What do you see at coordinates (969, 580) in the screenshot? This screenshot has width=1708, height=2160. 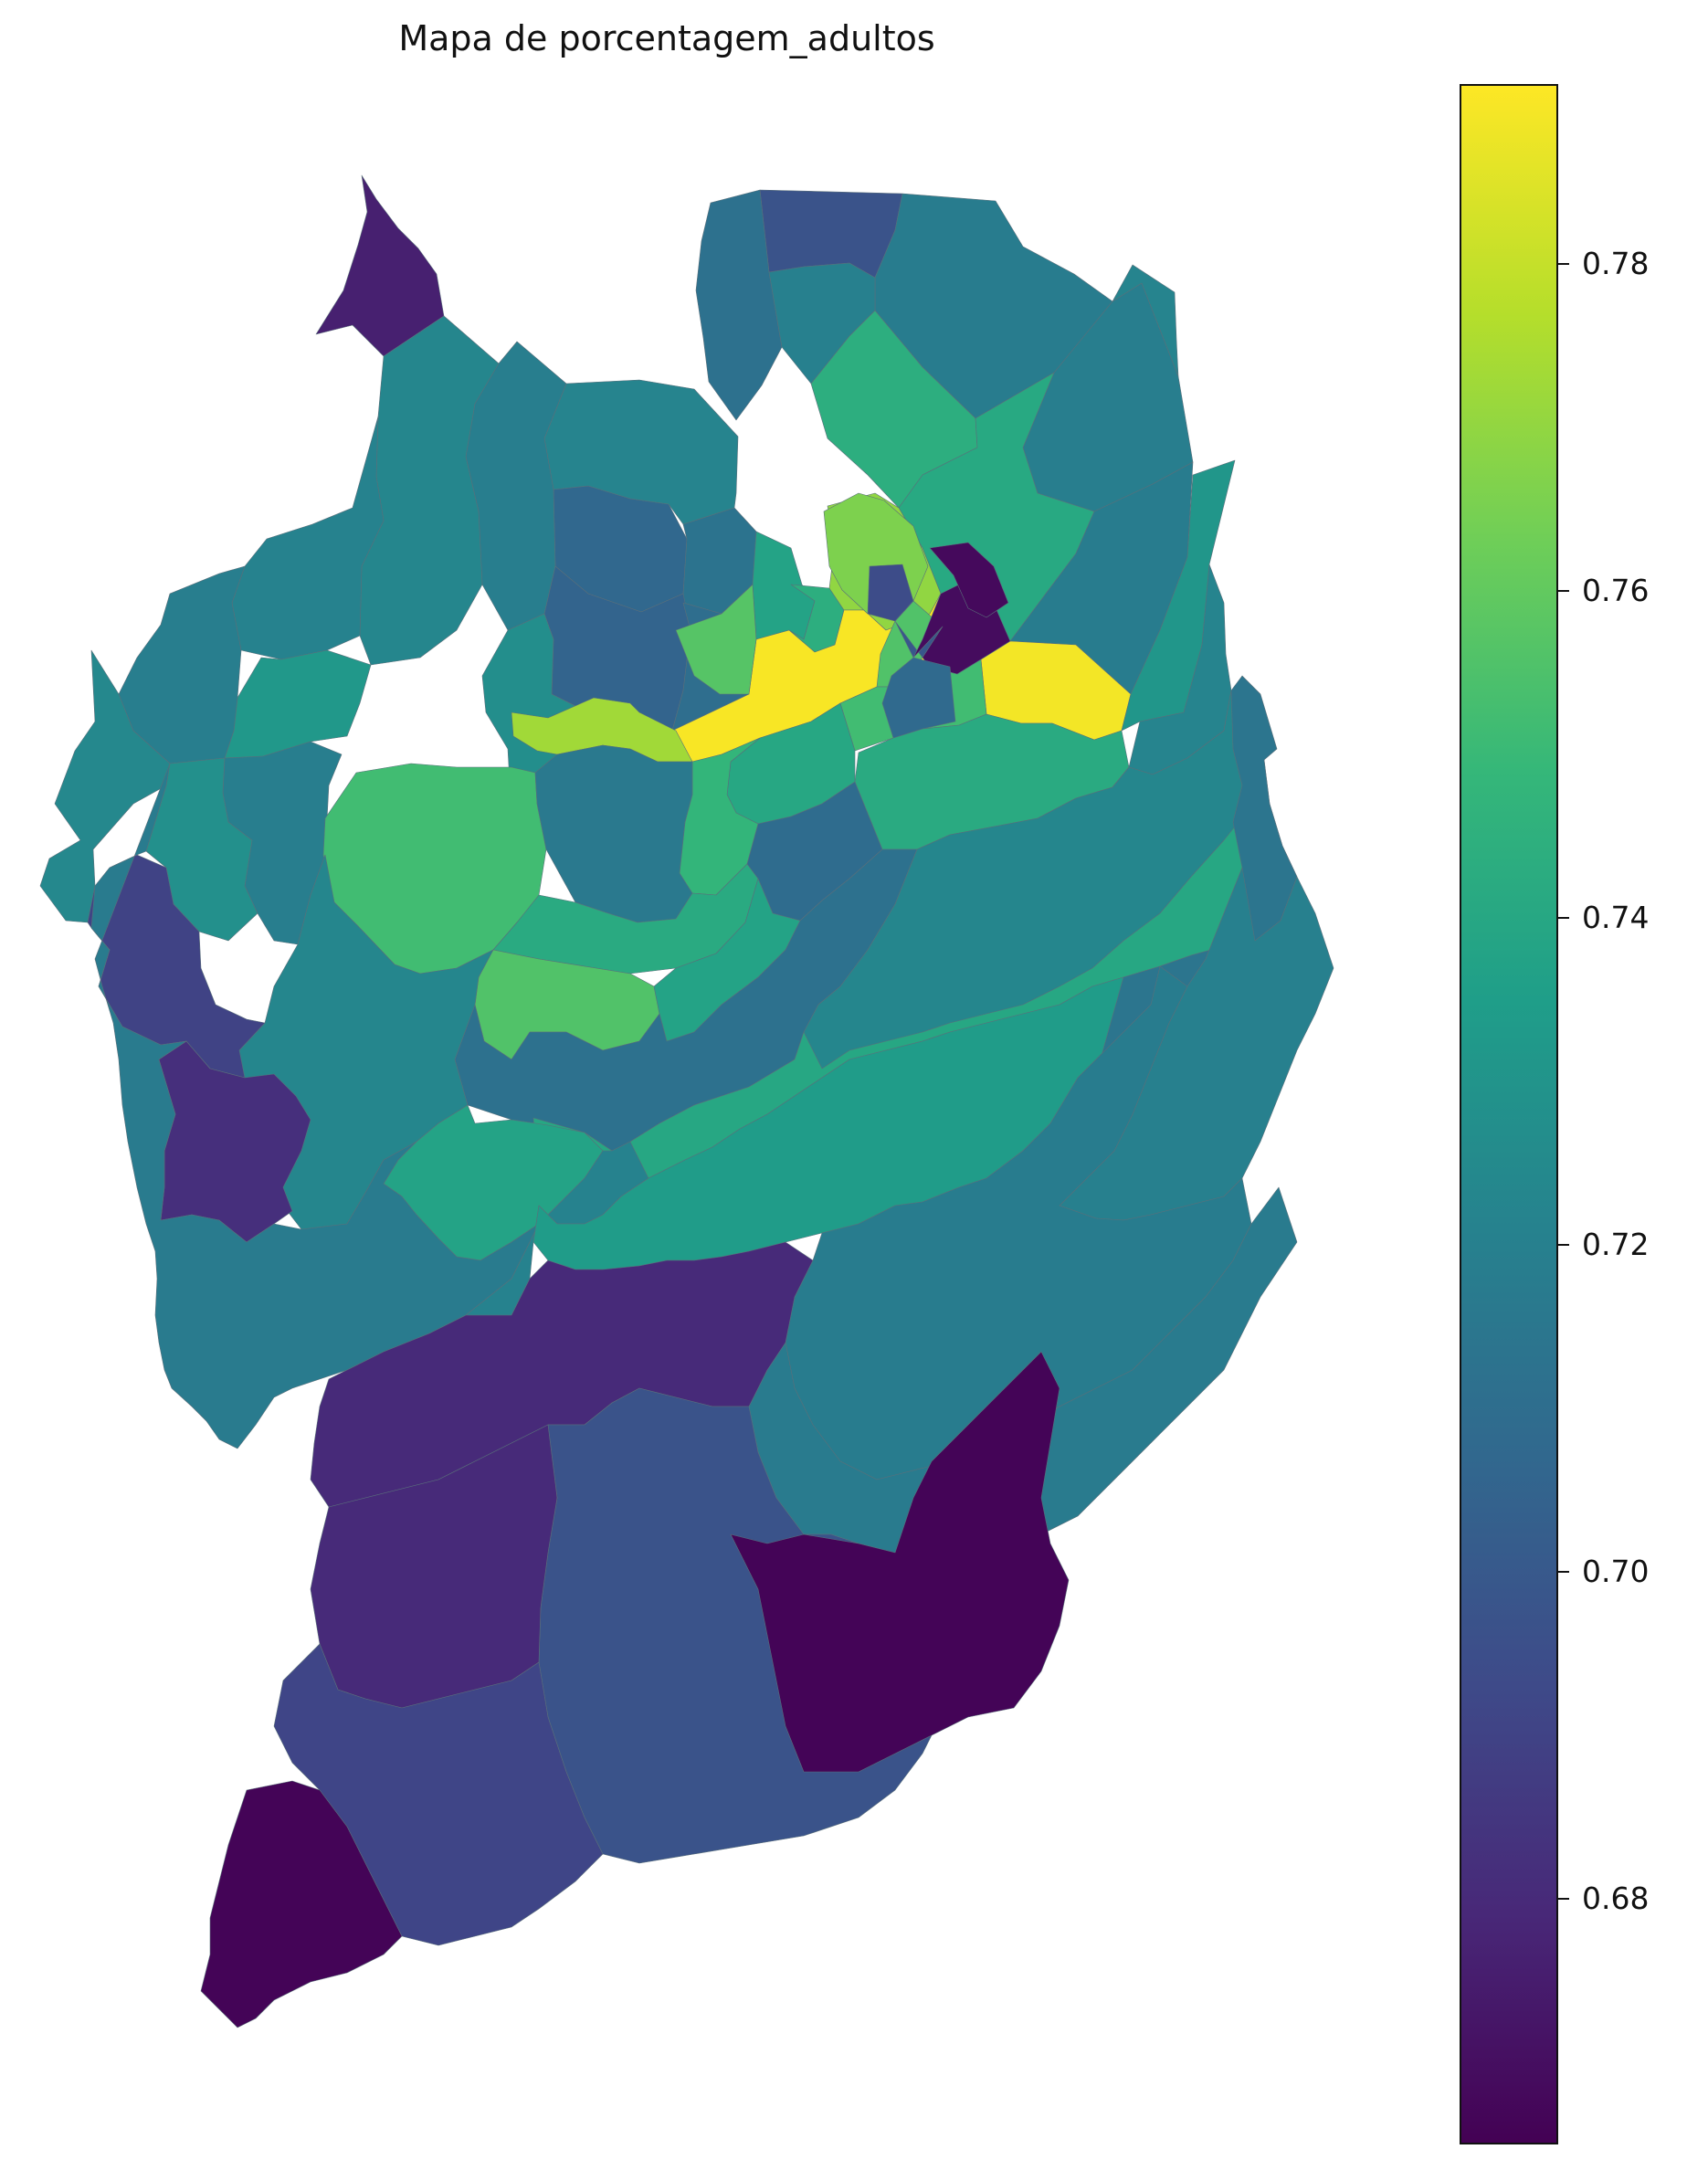 I see `region-r43` at bounding box center [969, 580].